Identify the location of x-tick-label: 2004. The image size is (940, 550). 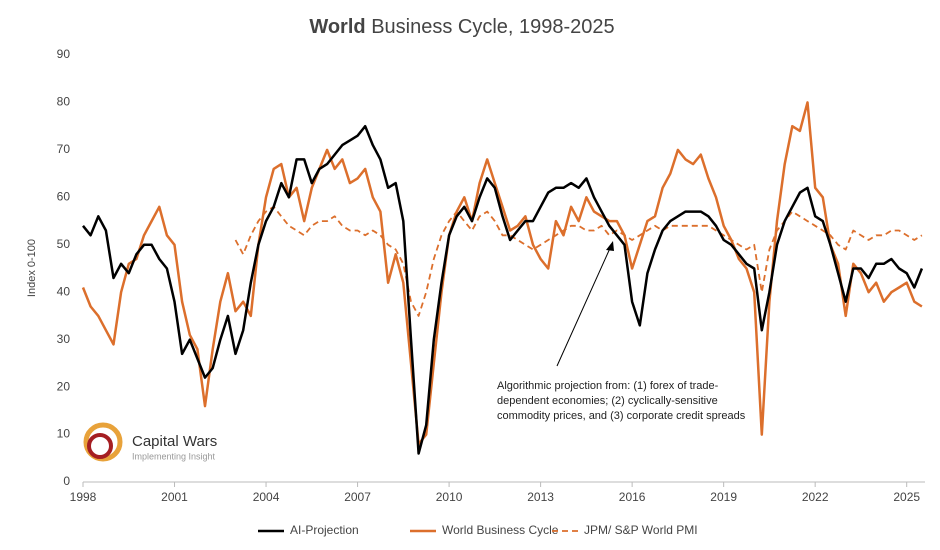
(266, 497).